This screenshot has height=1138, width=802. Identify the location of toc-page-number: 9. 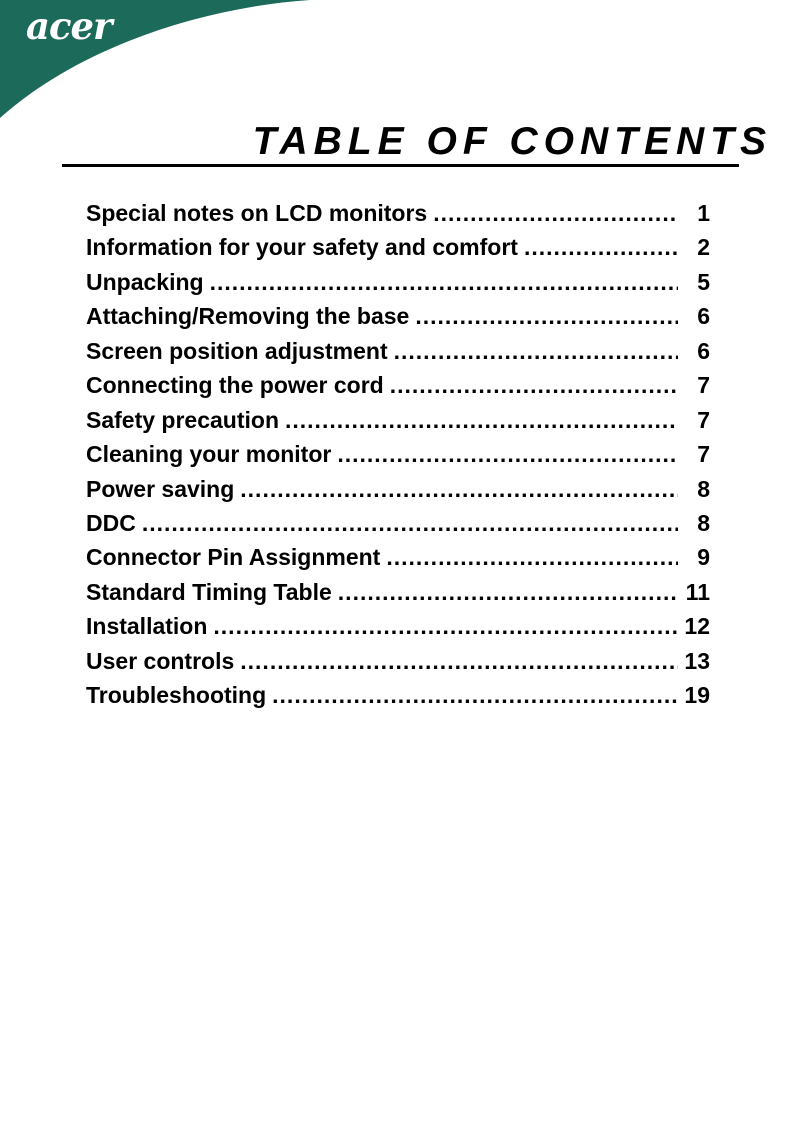
(703, 557).